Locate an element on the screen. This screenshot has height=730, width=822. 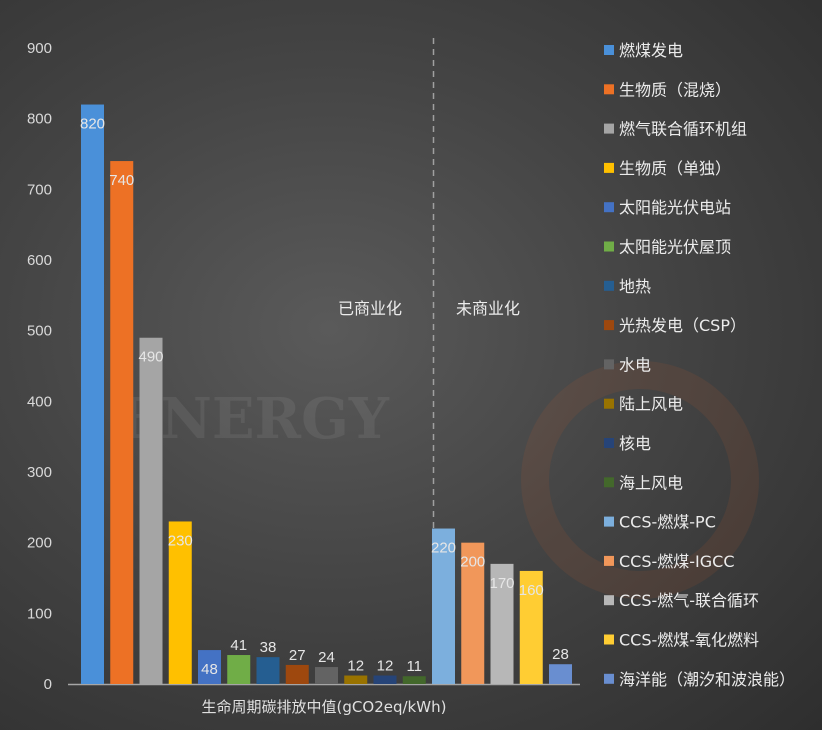
legend-item: 燃气联合循环机组 is located at coordinates (675, 129).